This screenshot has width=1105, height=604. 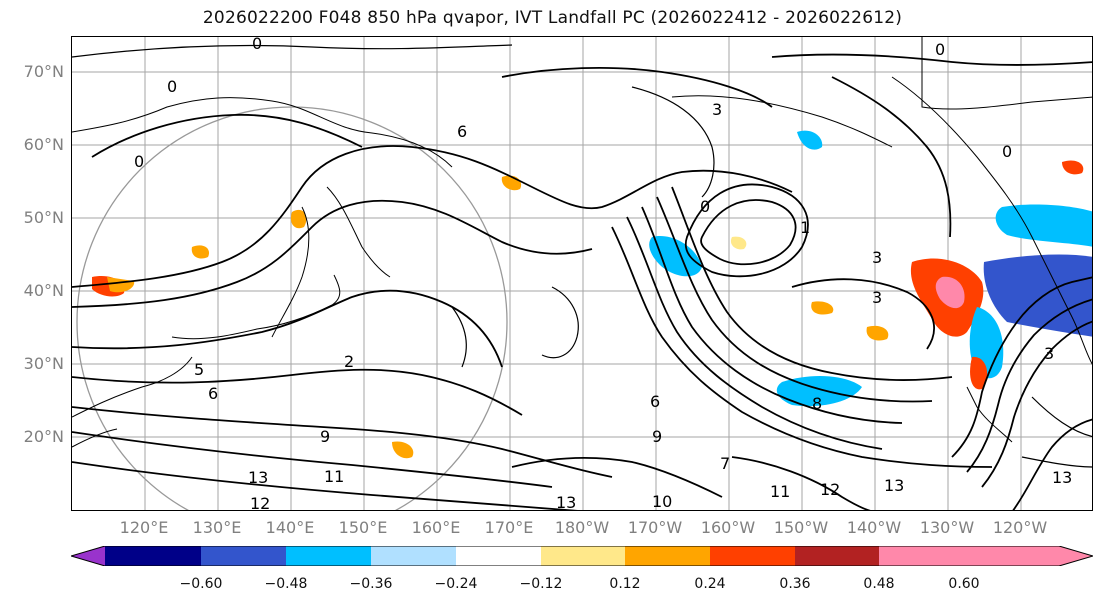 I want to click on lat-label-20n: 20°N, so click(x=43, y=436).